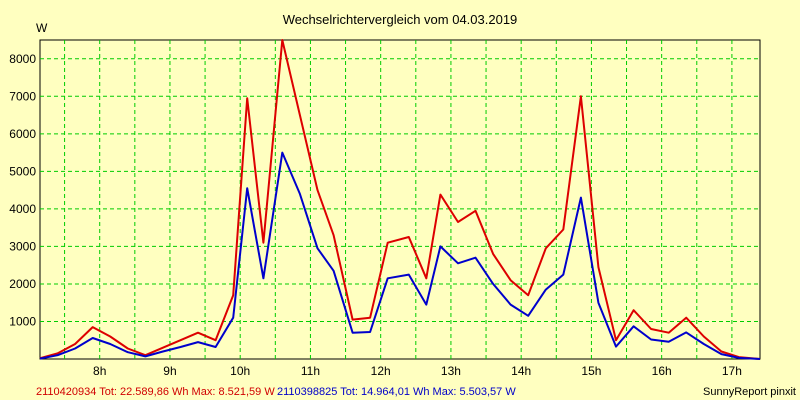 The width and height of the screenshot is (800, 400). I want to click on x-tick-label: 10h, so click(240, 371).